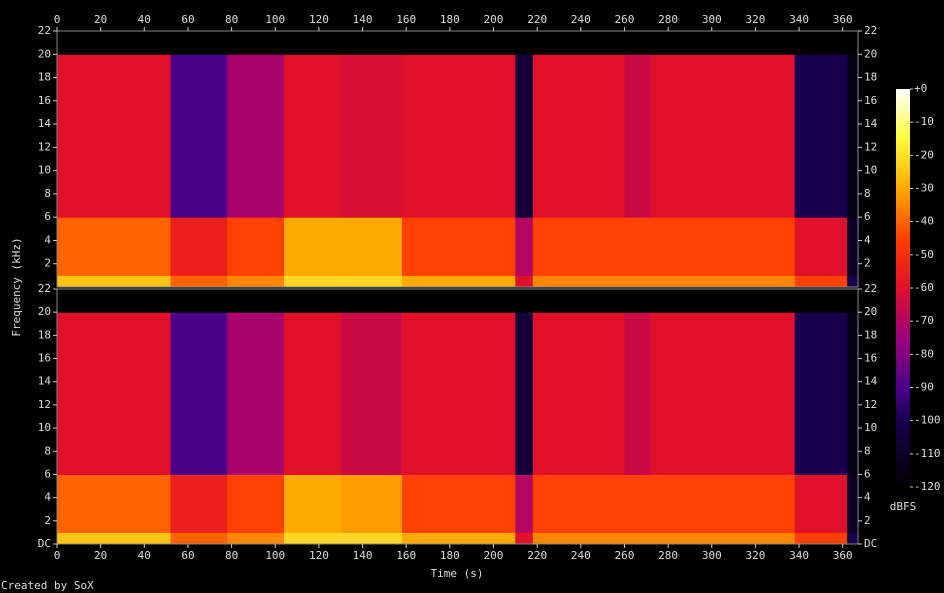 Image resolution: width=944 pixels, height=593 pixels. What do you see at coordinates (920, 88) in the screenshot?
I see `colorbar-tick-label: +0` at bounding box center [920, 88].